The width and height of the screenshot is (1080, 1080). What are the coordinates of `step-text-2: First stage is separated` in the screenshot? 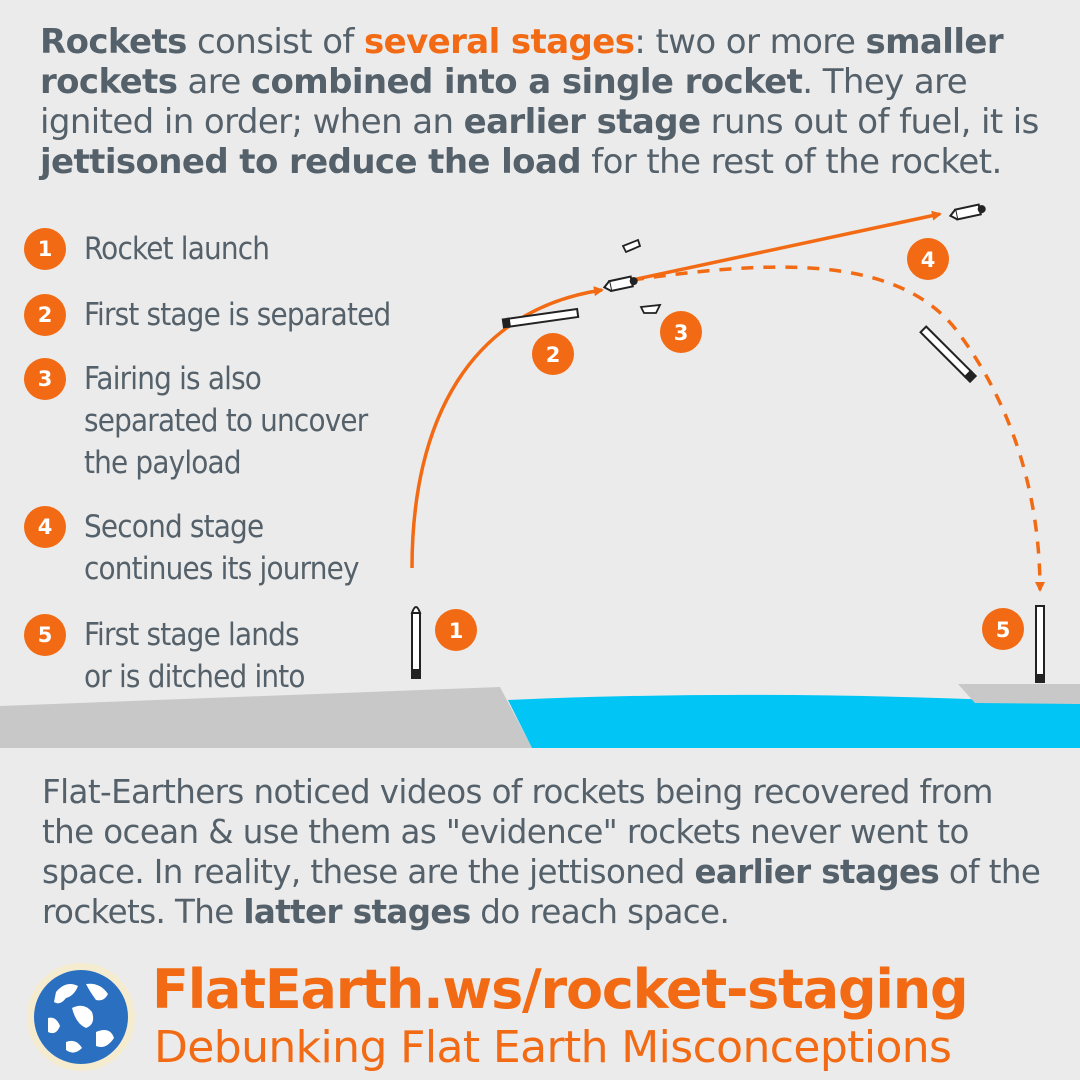 It's located at (259, 315).